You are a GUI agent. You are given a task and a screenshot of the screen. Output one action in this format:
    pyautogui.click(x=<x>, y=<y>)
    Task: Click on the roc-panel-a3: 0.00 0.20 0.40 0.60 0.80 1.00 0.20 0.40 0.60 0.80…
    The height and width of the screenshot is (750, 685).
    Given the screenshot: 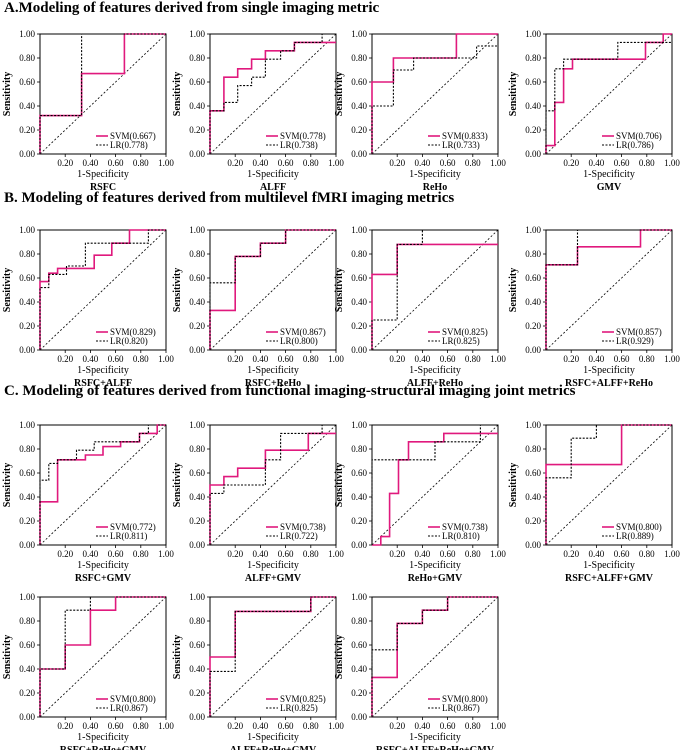 What is the action you would take?
    pyautogui.click(x=420, y=111)
    